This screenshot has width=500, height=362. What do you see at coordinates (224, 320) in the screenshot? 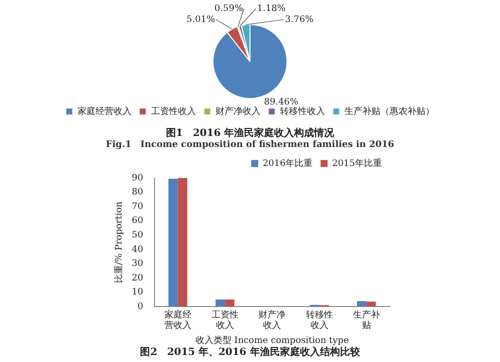
I see `x-tick-label: 工资性收入` at bounding box center [224, 320].